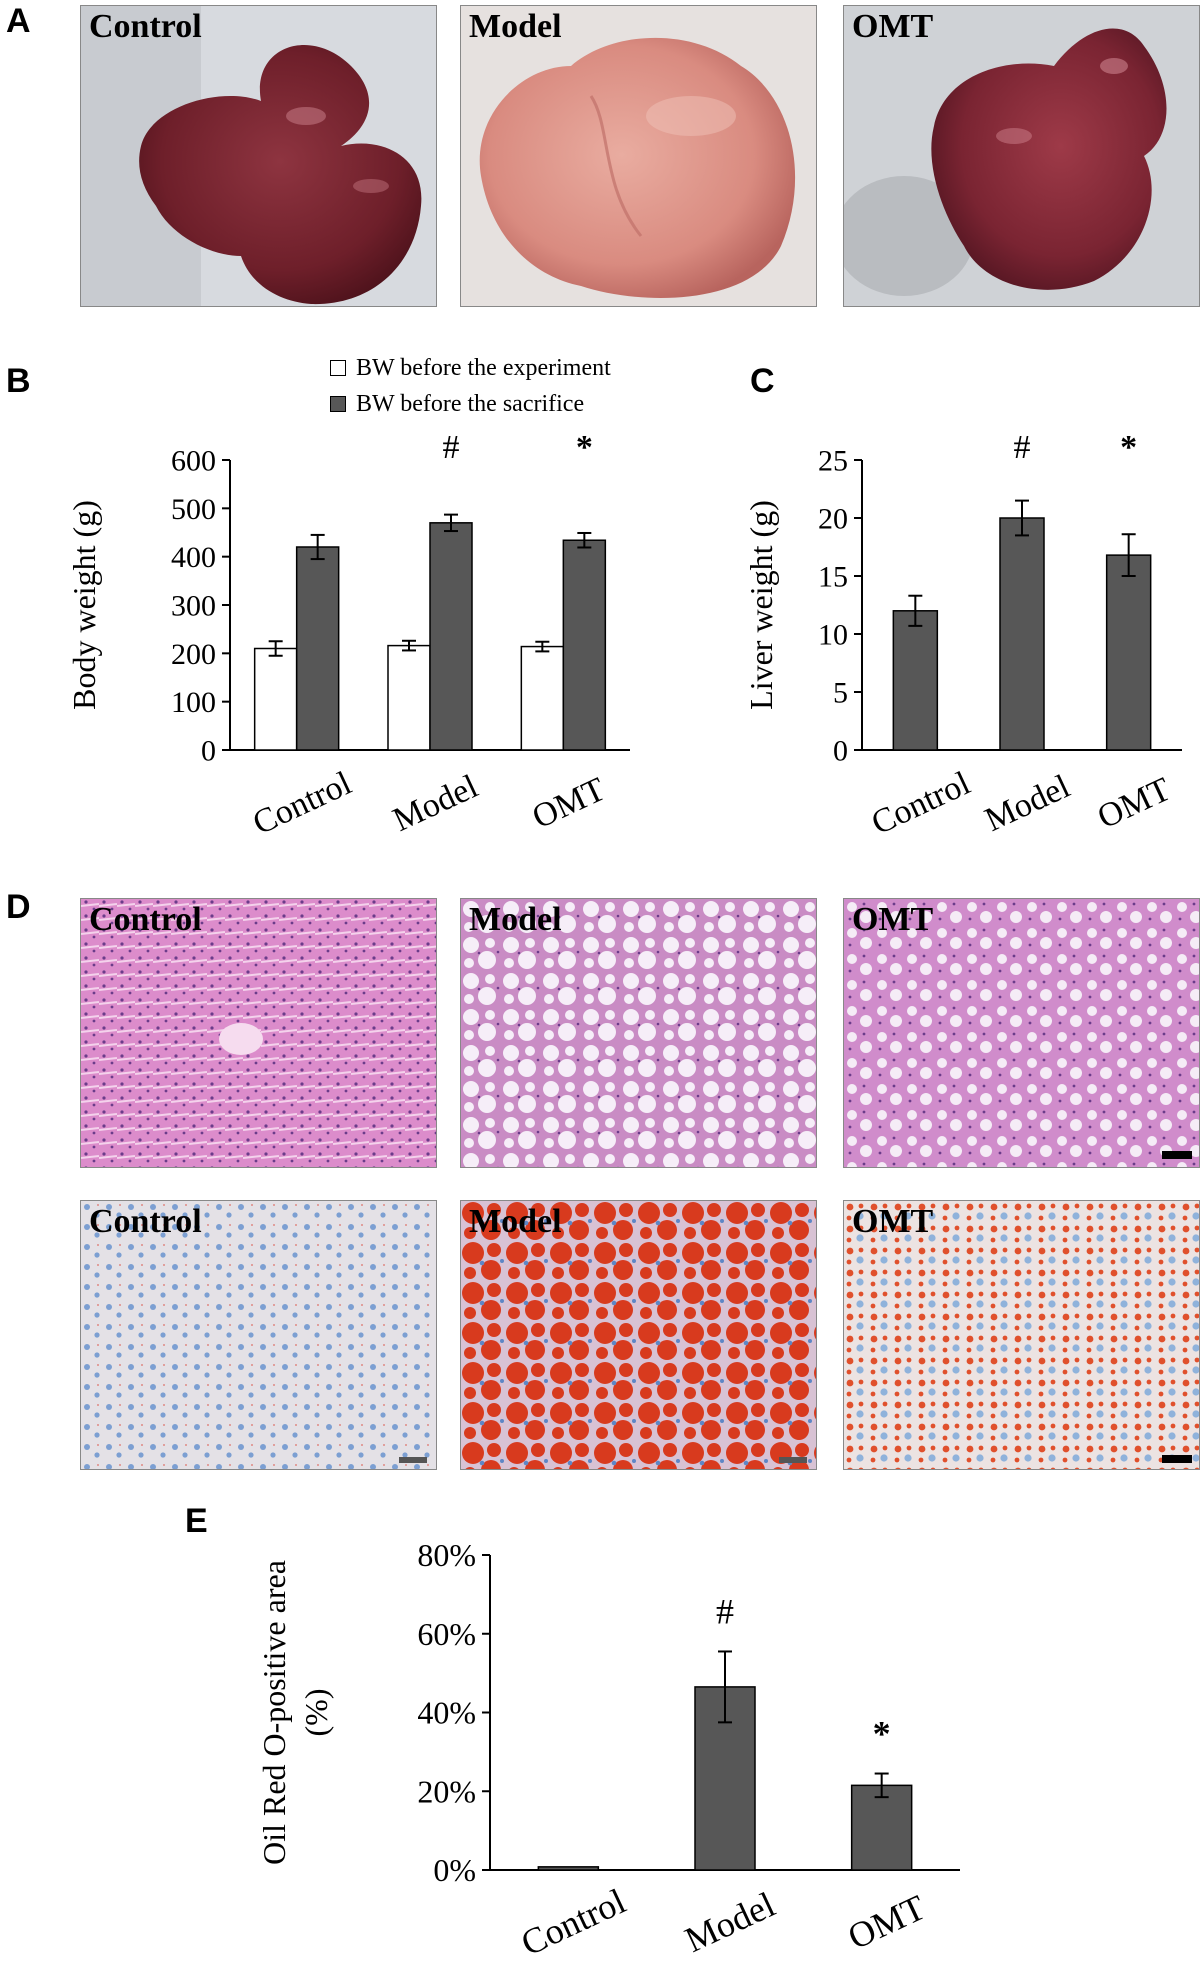  I want to click on y-tick-label: 400, so click(193, 557).